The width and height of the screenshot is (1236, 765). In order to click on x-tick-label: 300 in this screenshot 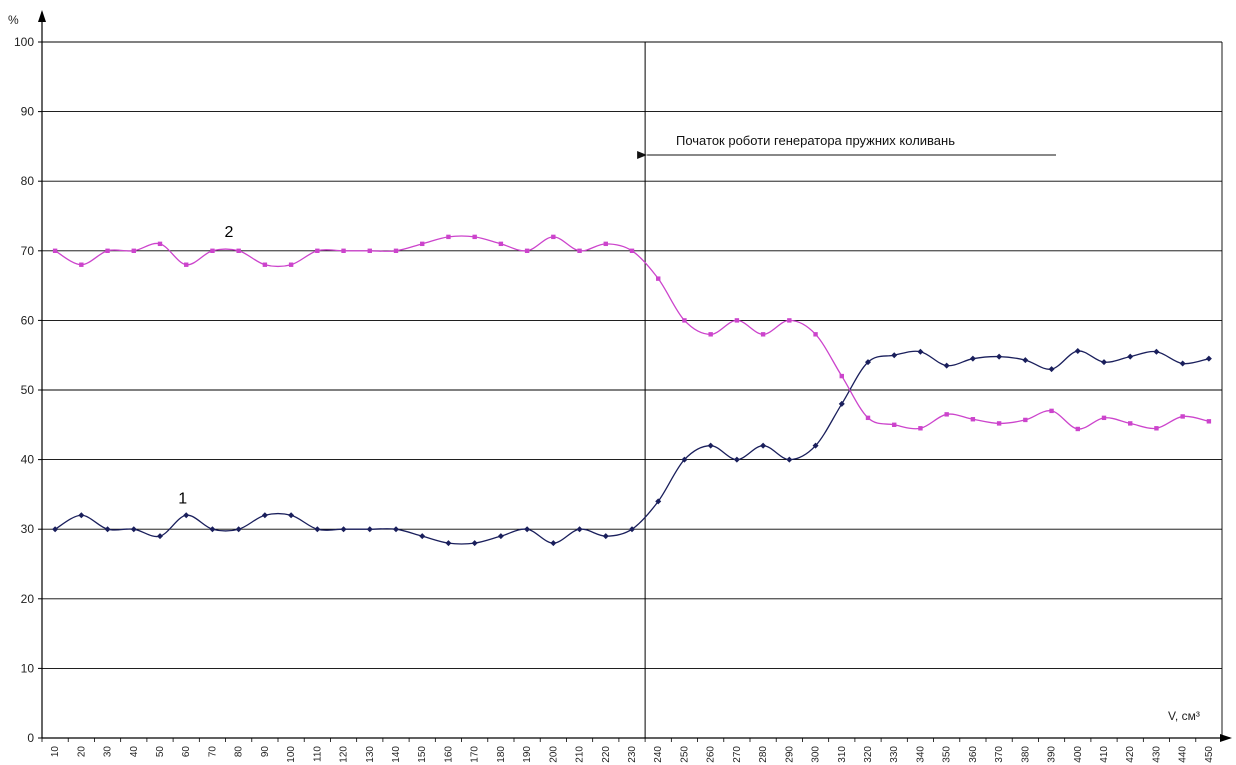, I will do `click(816, 754)`.